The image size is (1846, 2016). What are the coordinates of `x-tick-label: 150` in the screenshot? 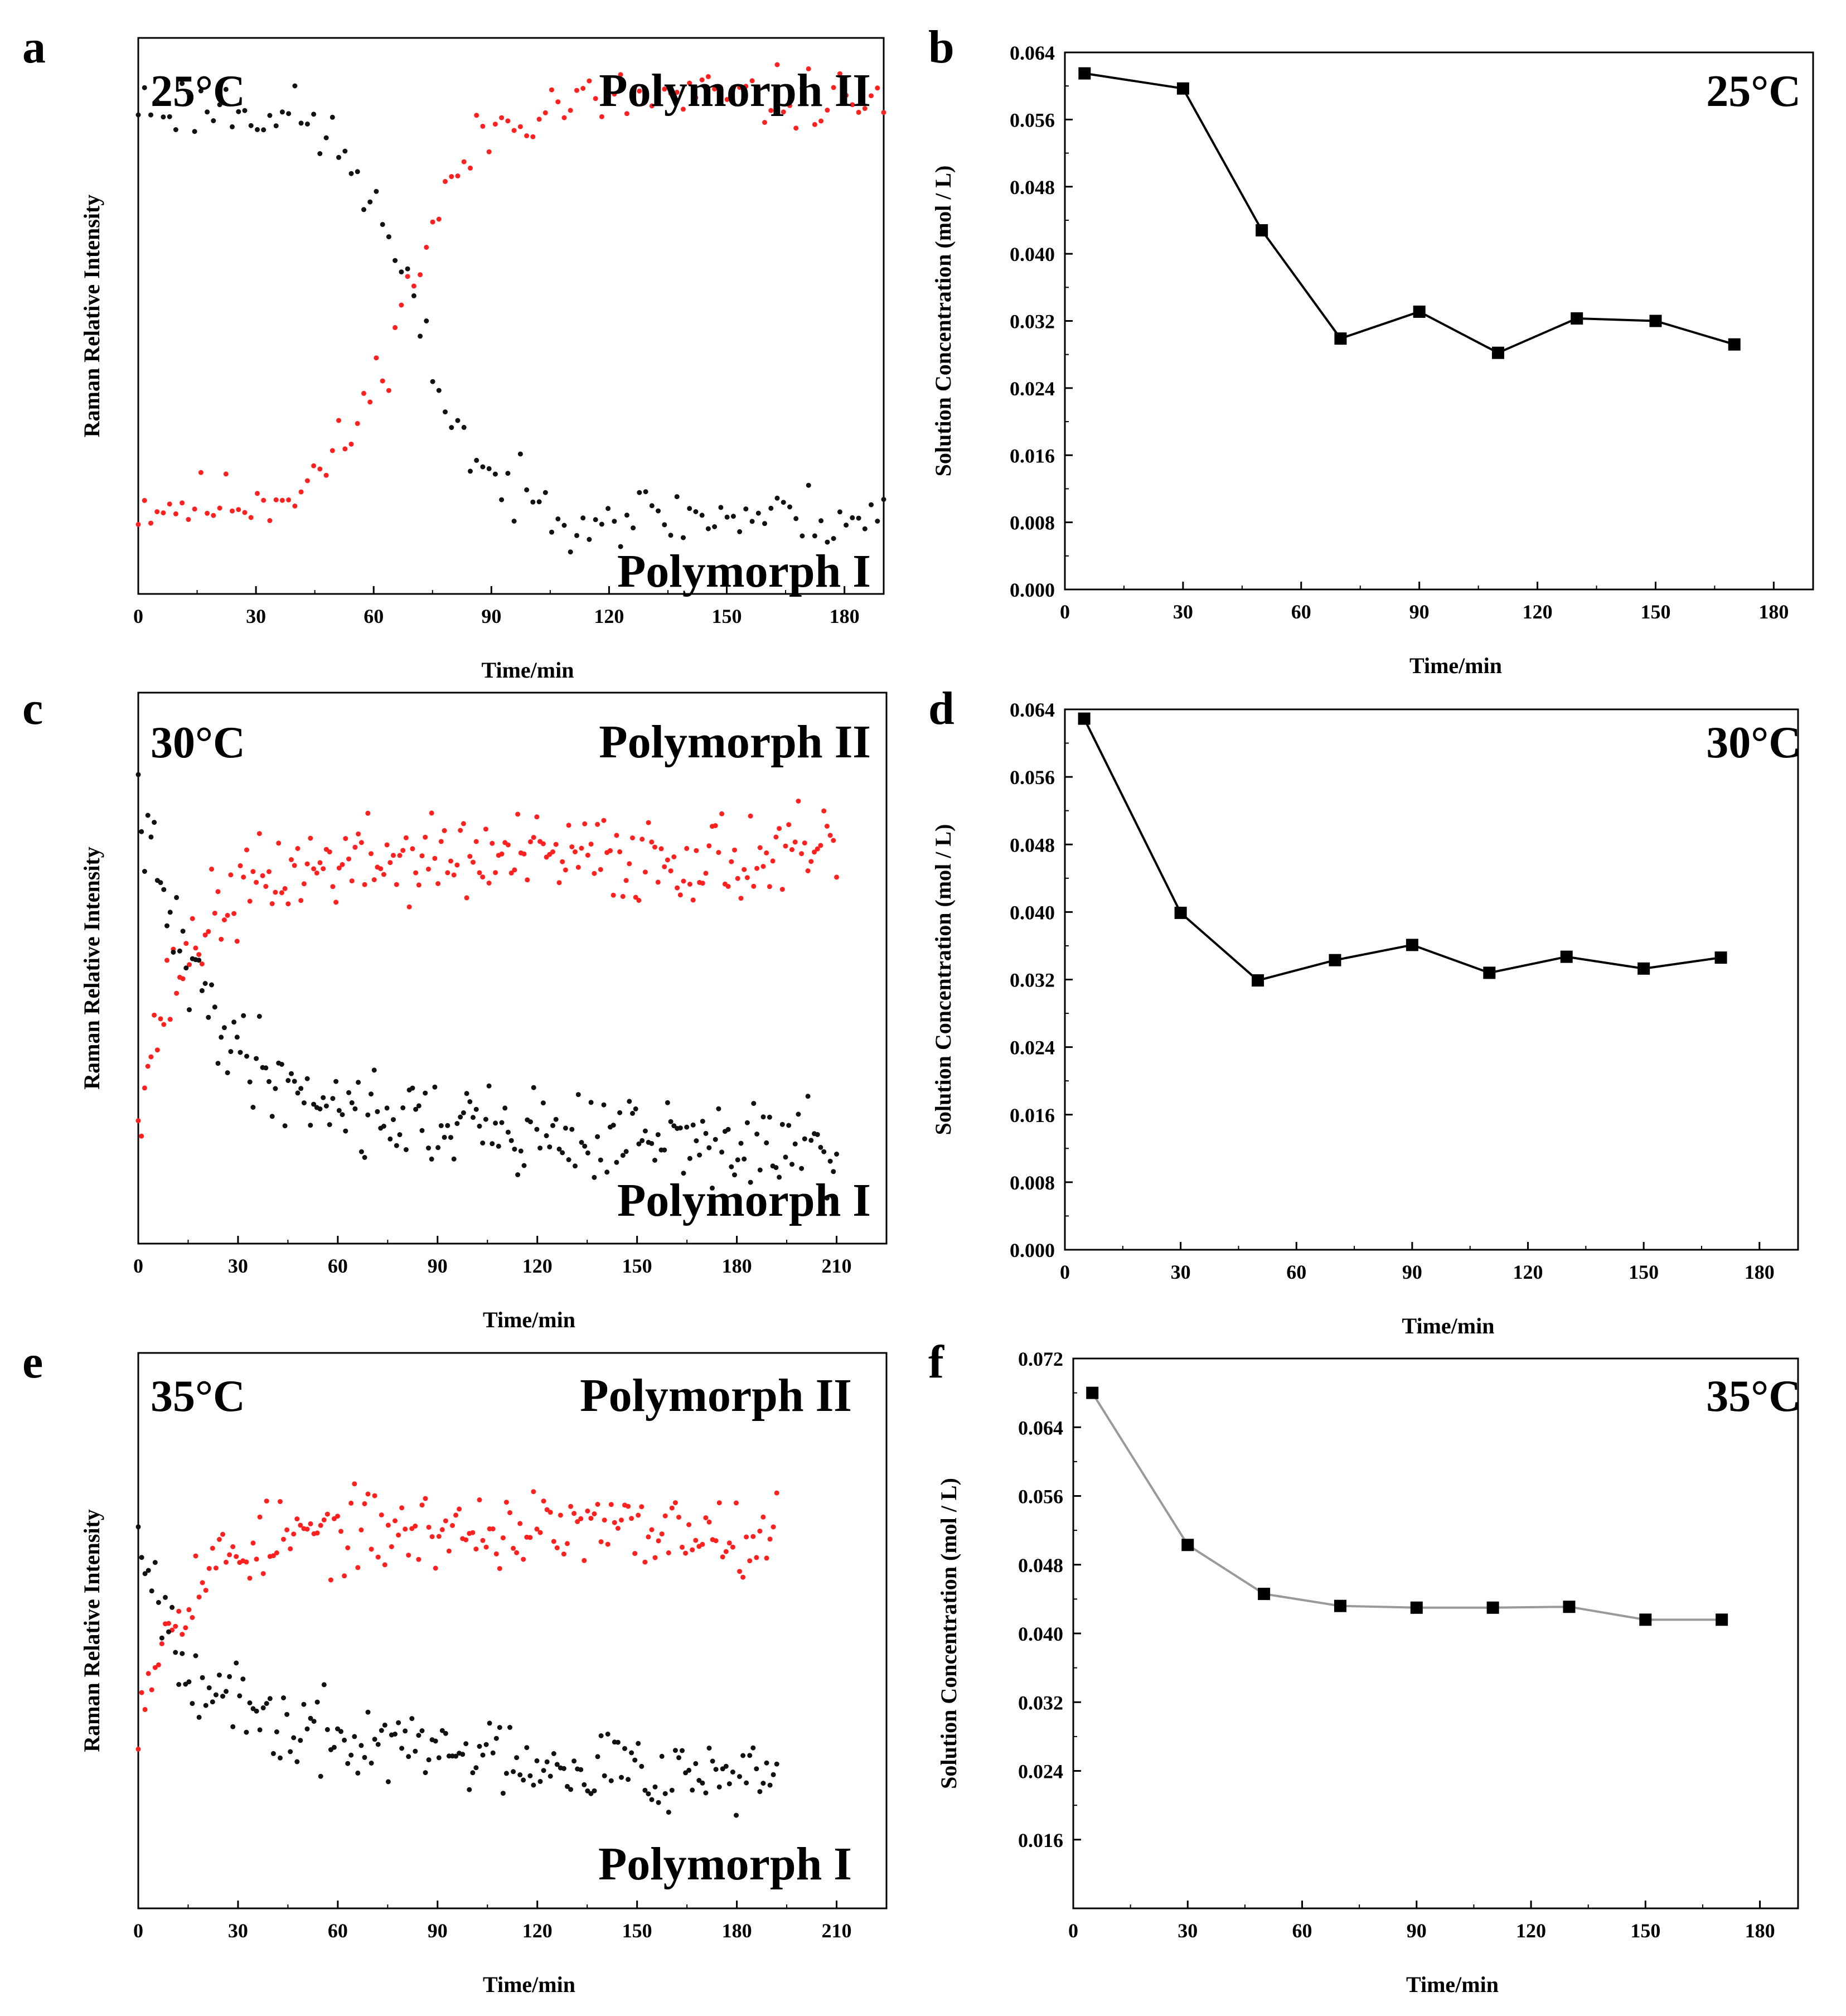 It's located at (1655, 612).